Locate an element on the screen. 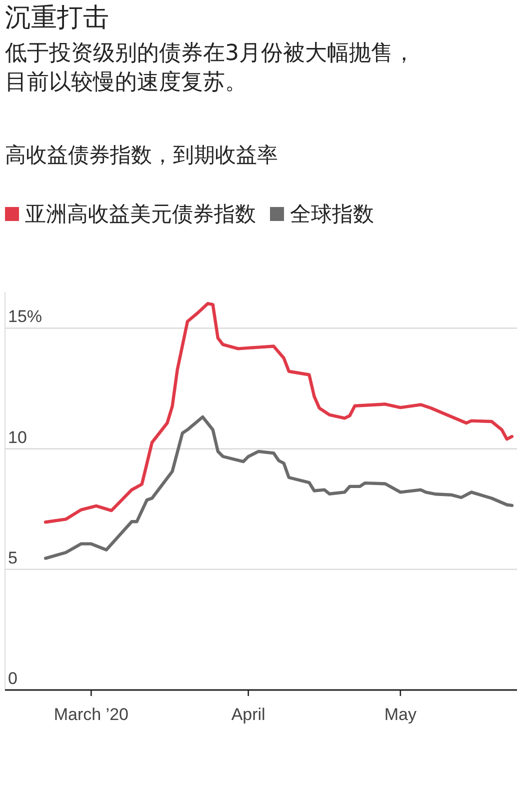 The image size is (527, 785). legend-label: 亚洲高收益美元债券指数 is located at coordinates (140, 214).